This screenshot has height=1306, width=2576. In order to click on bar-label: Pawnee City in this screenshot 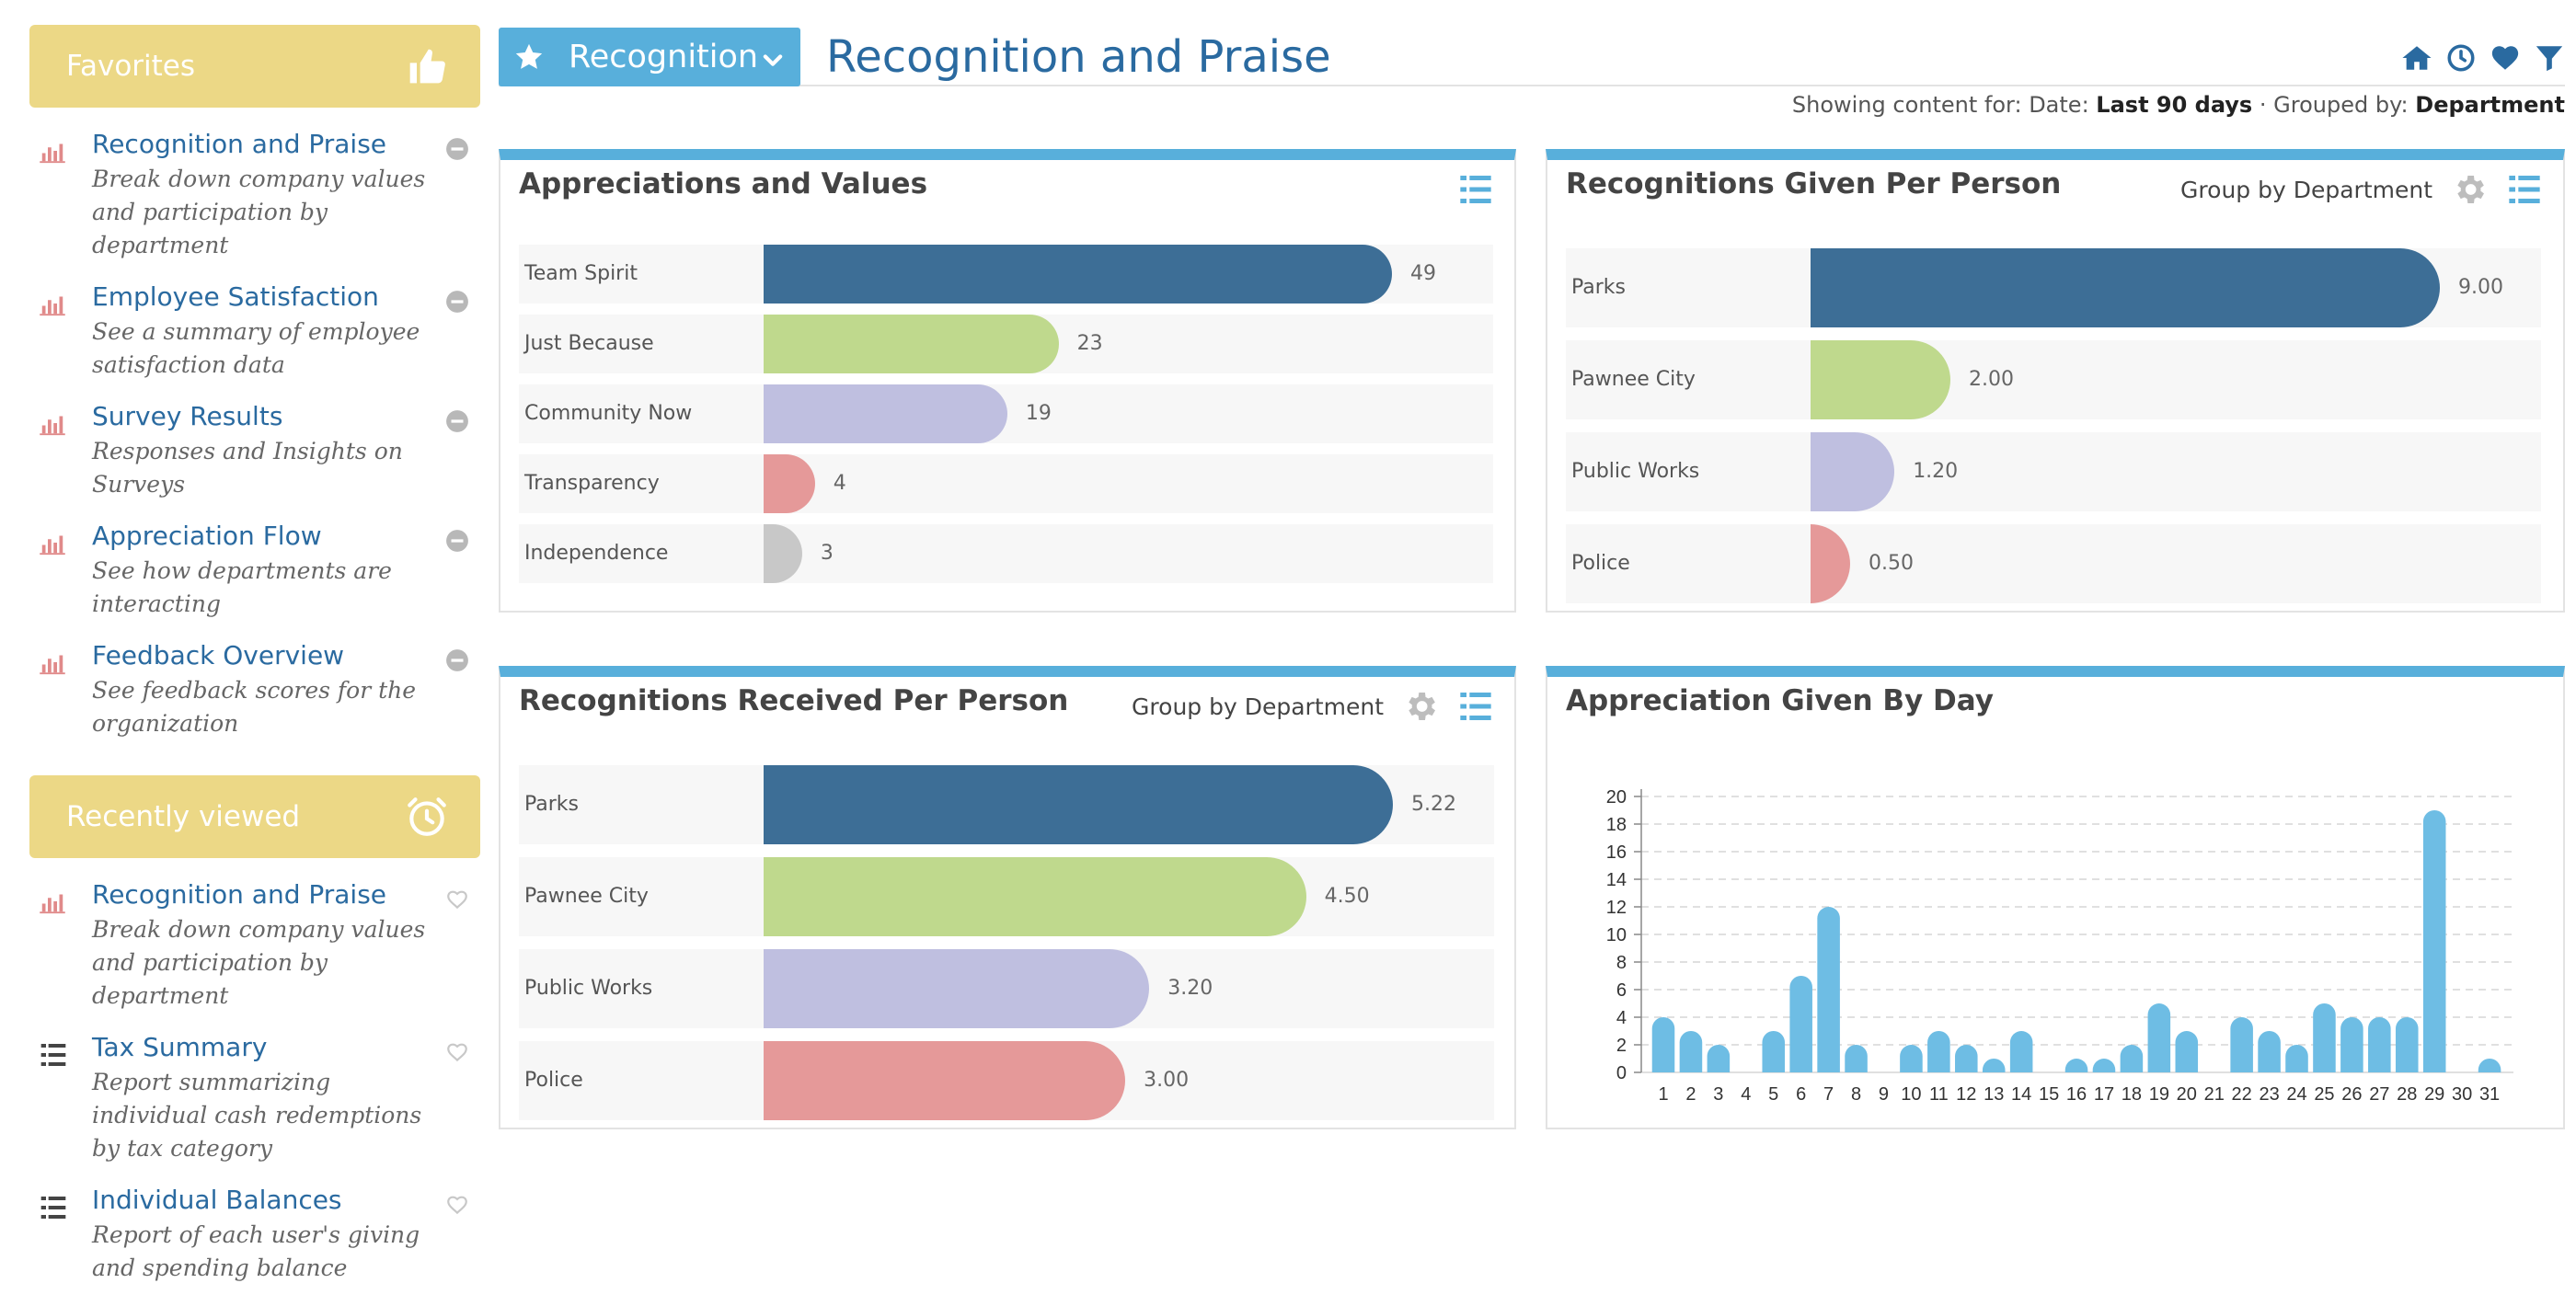, I will do `click(586, 897)`.